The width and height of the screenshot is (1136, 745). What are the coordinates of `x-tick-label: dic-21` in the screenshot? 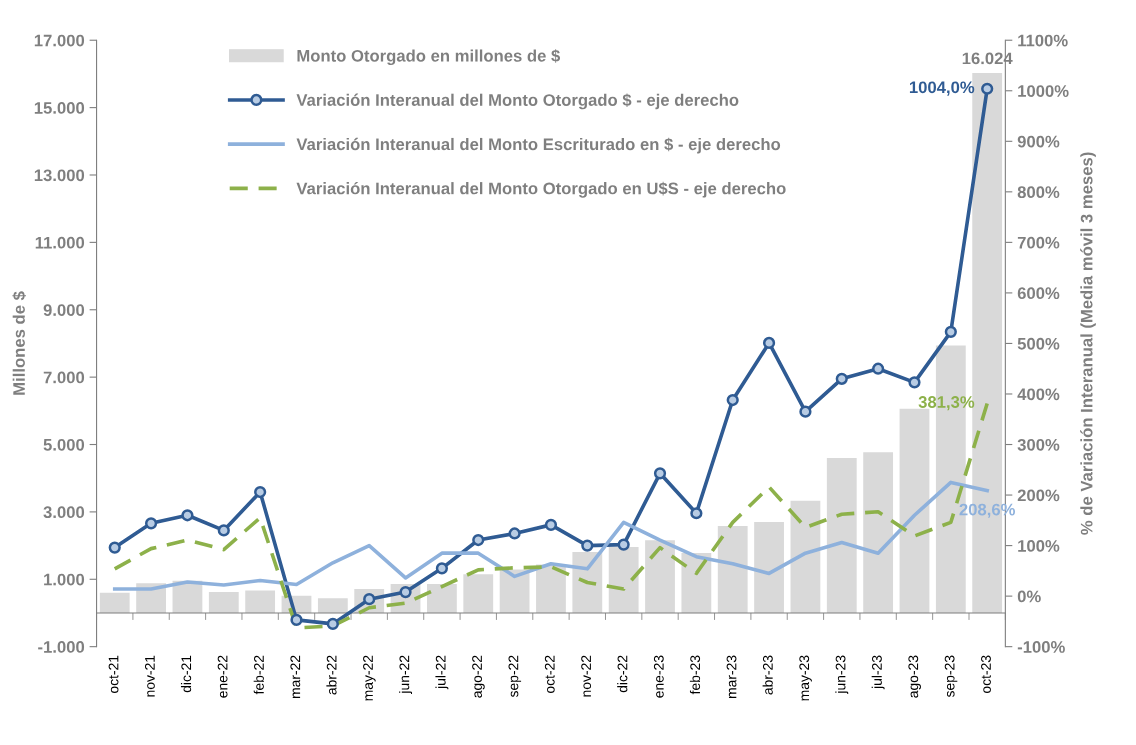 It's located at (186, 674).